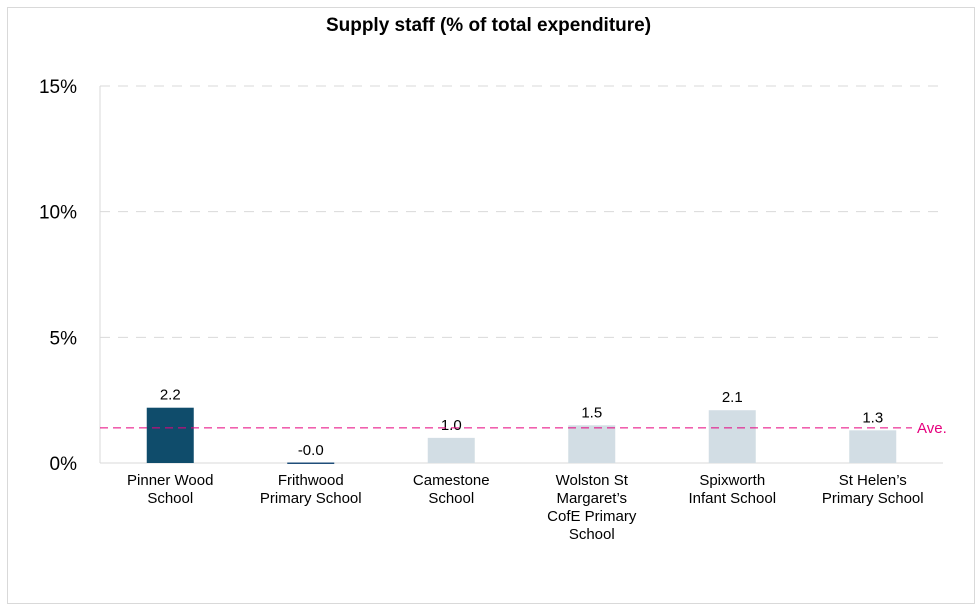 The image size is (977, 606). What do you see at coordinates (311, 489) in the screenshot?
I see `x-tick-label: Frithwood Primary School` at bounding box center [311, 489].